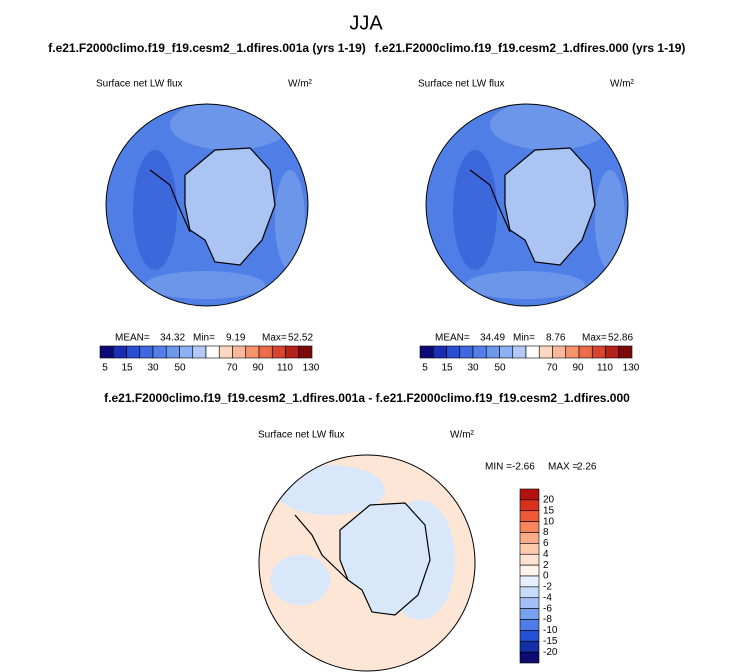 Image resolution: width=732 pixels, height=672 pixels. Describe the element at coordinates (549, 500) in the screenshot. I see `colorbar-label: 20` at that location.